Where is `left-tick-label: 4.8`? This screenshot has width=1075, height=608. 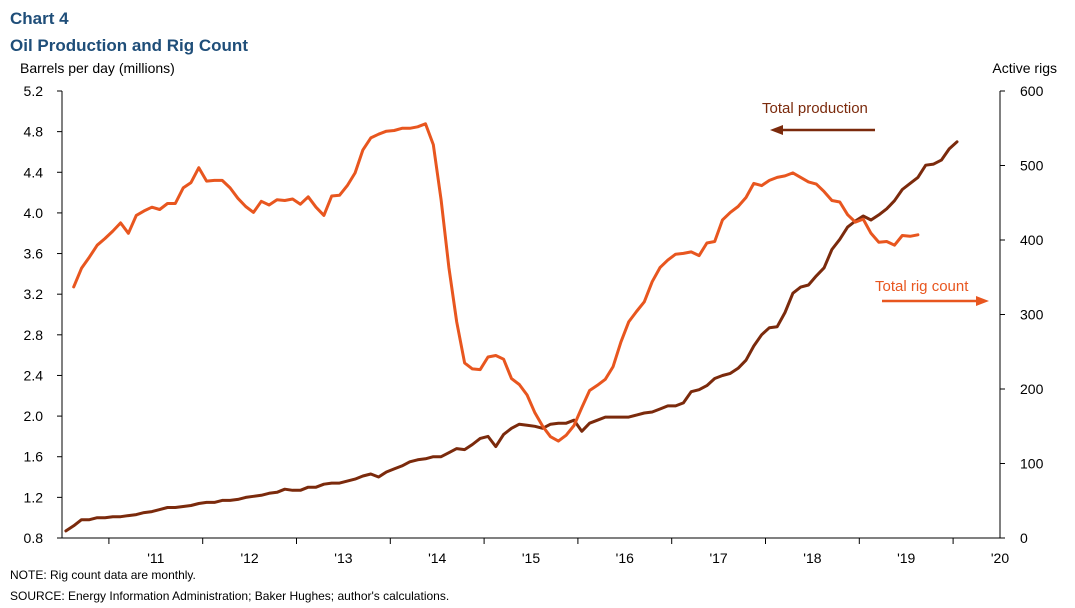
left-tick-label: 4.8 is located at coordinates (34, 132).